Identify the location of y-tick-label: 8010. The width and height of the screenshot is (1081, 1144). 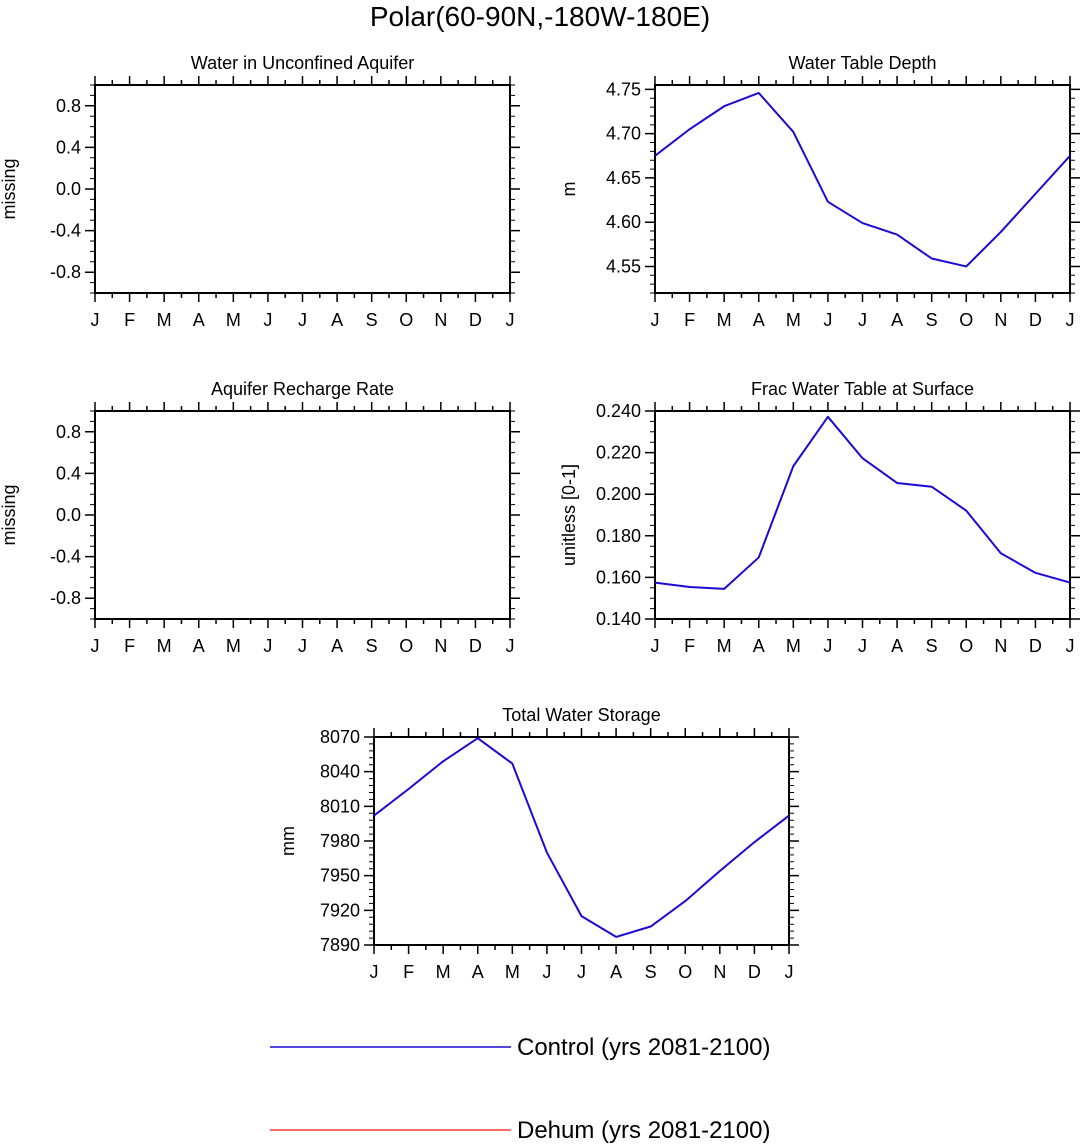
(340, 806).